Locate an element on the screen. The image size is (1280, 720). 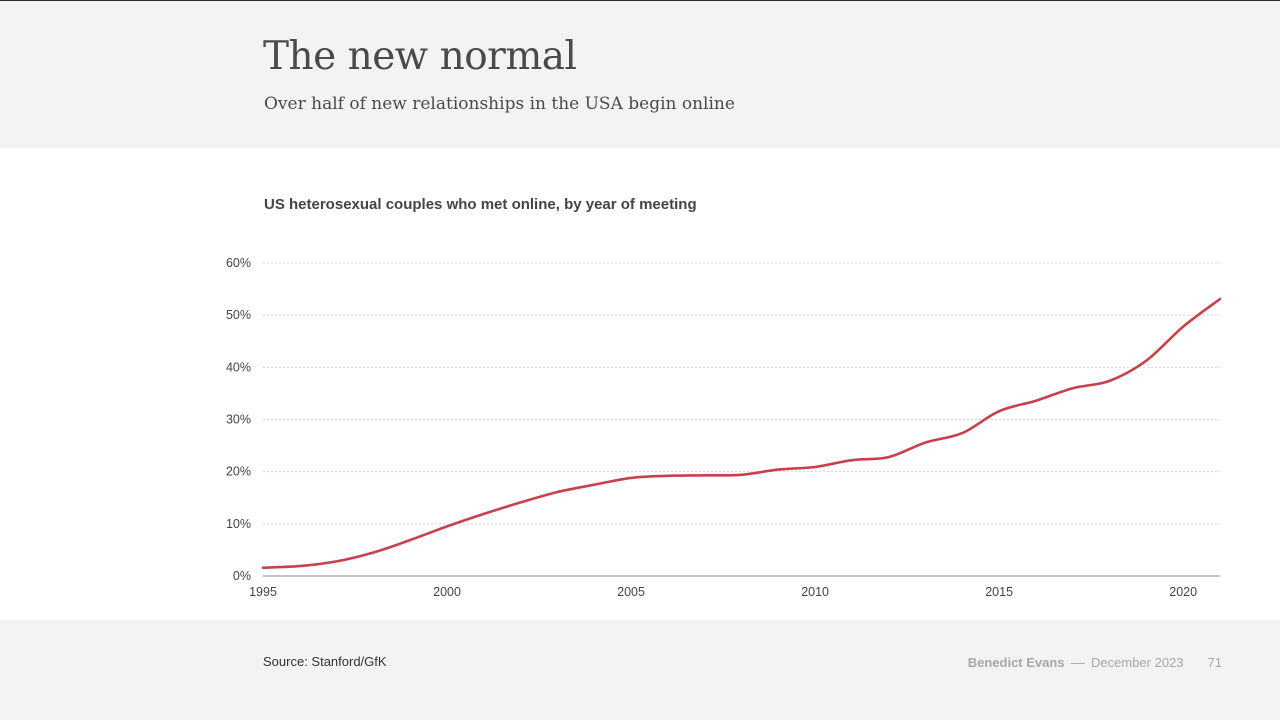
x-tick-label: 2015 is located at coordinates (999, 592).